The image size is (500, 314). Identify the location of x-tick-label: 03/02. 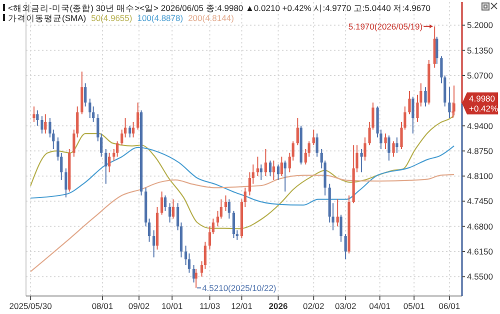
(345, 306).